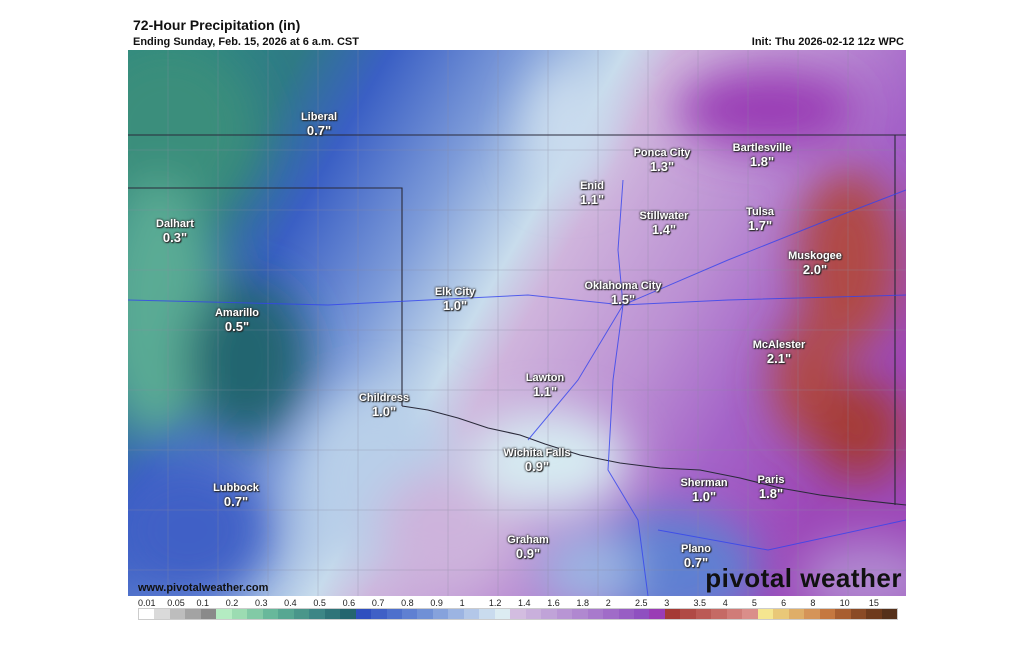 The height and width of the screenshot is (645, 1024). I want to click on city-name: Graham, so click(528, 540).